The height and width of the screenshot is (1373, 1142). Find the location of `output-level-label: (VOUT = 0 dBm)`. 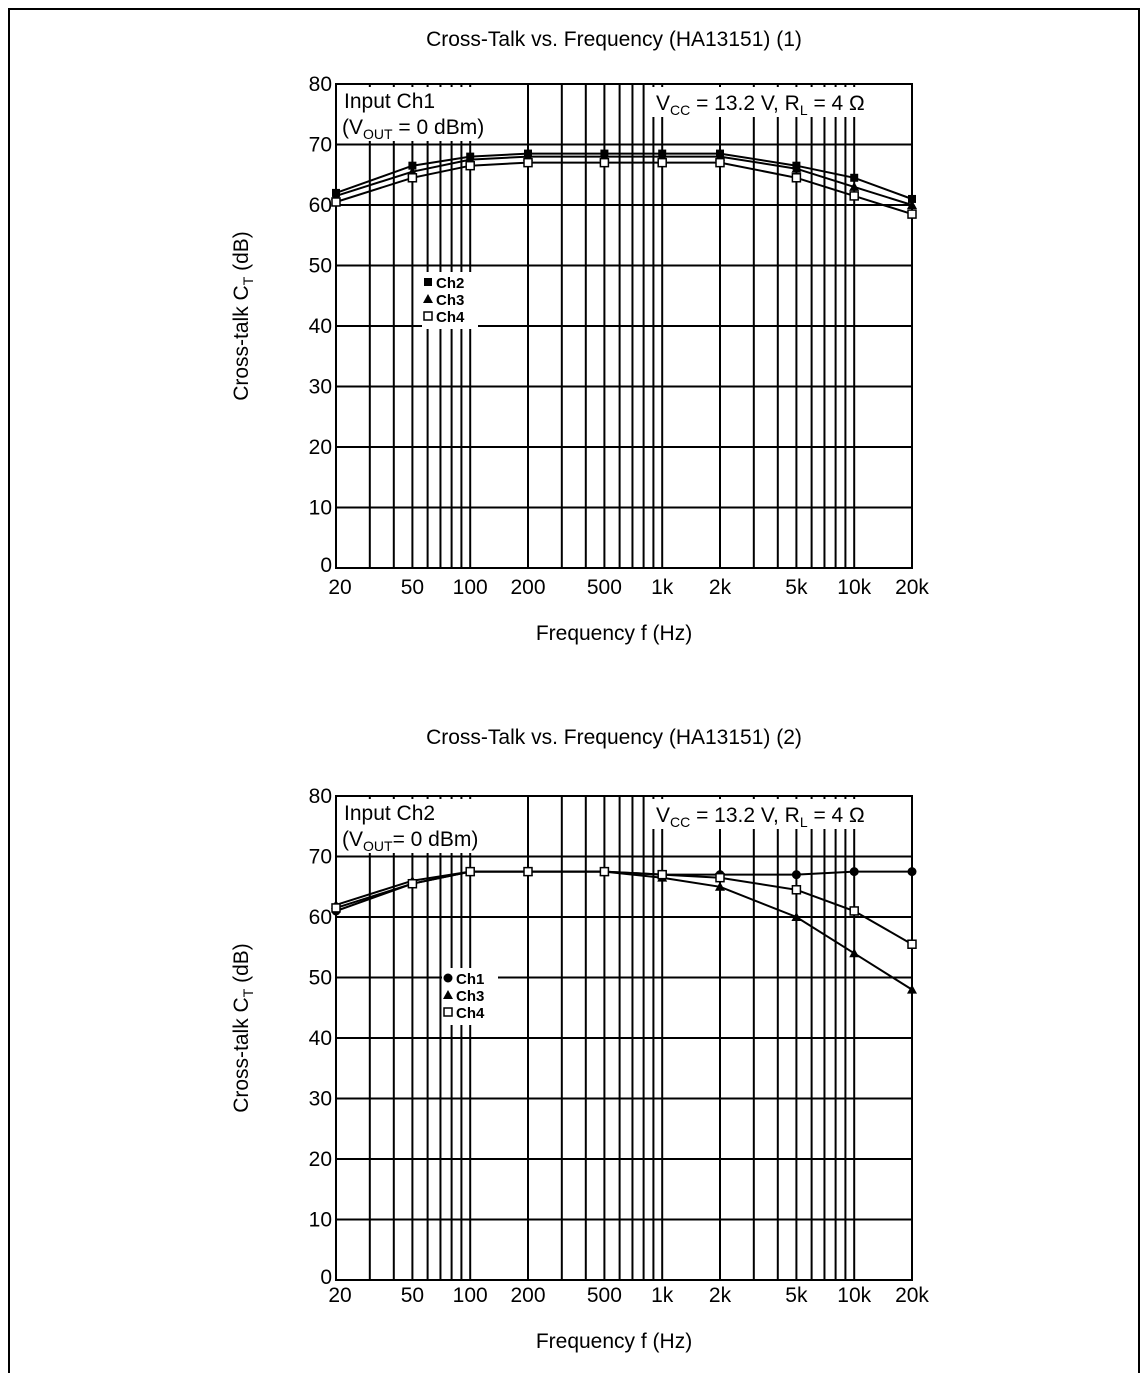

output-level-label: (VOUT = 0 dBm) is located at coordinates (413, 129).